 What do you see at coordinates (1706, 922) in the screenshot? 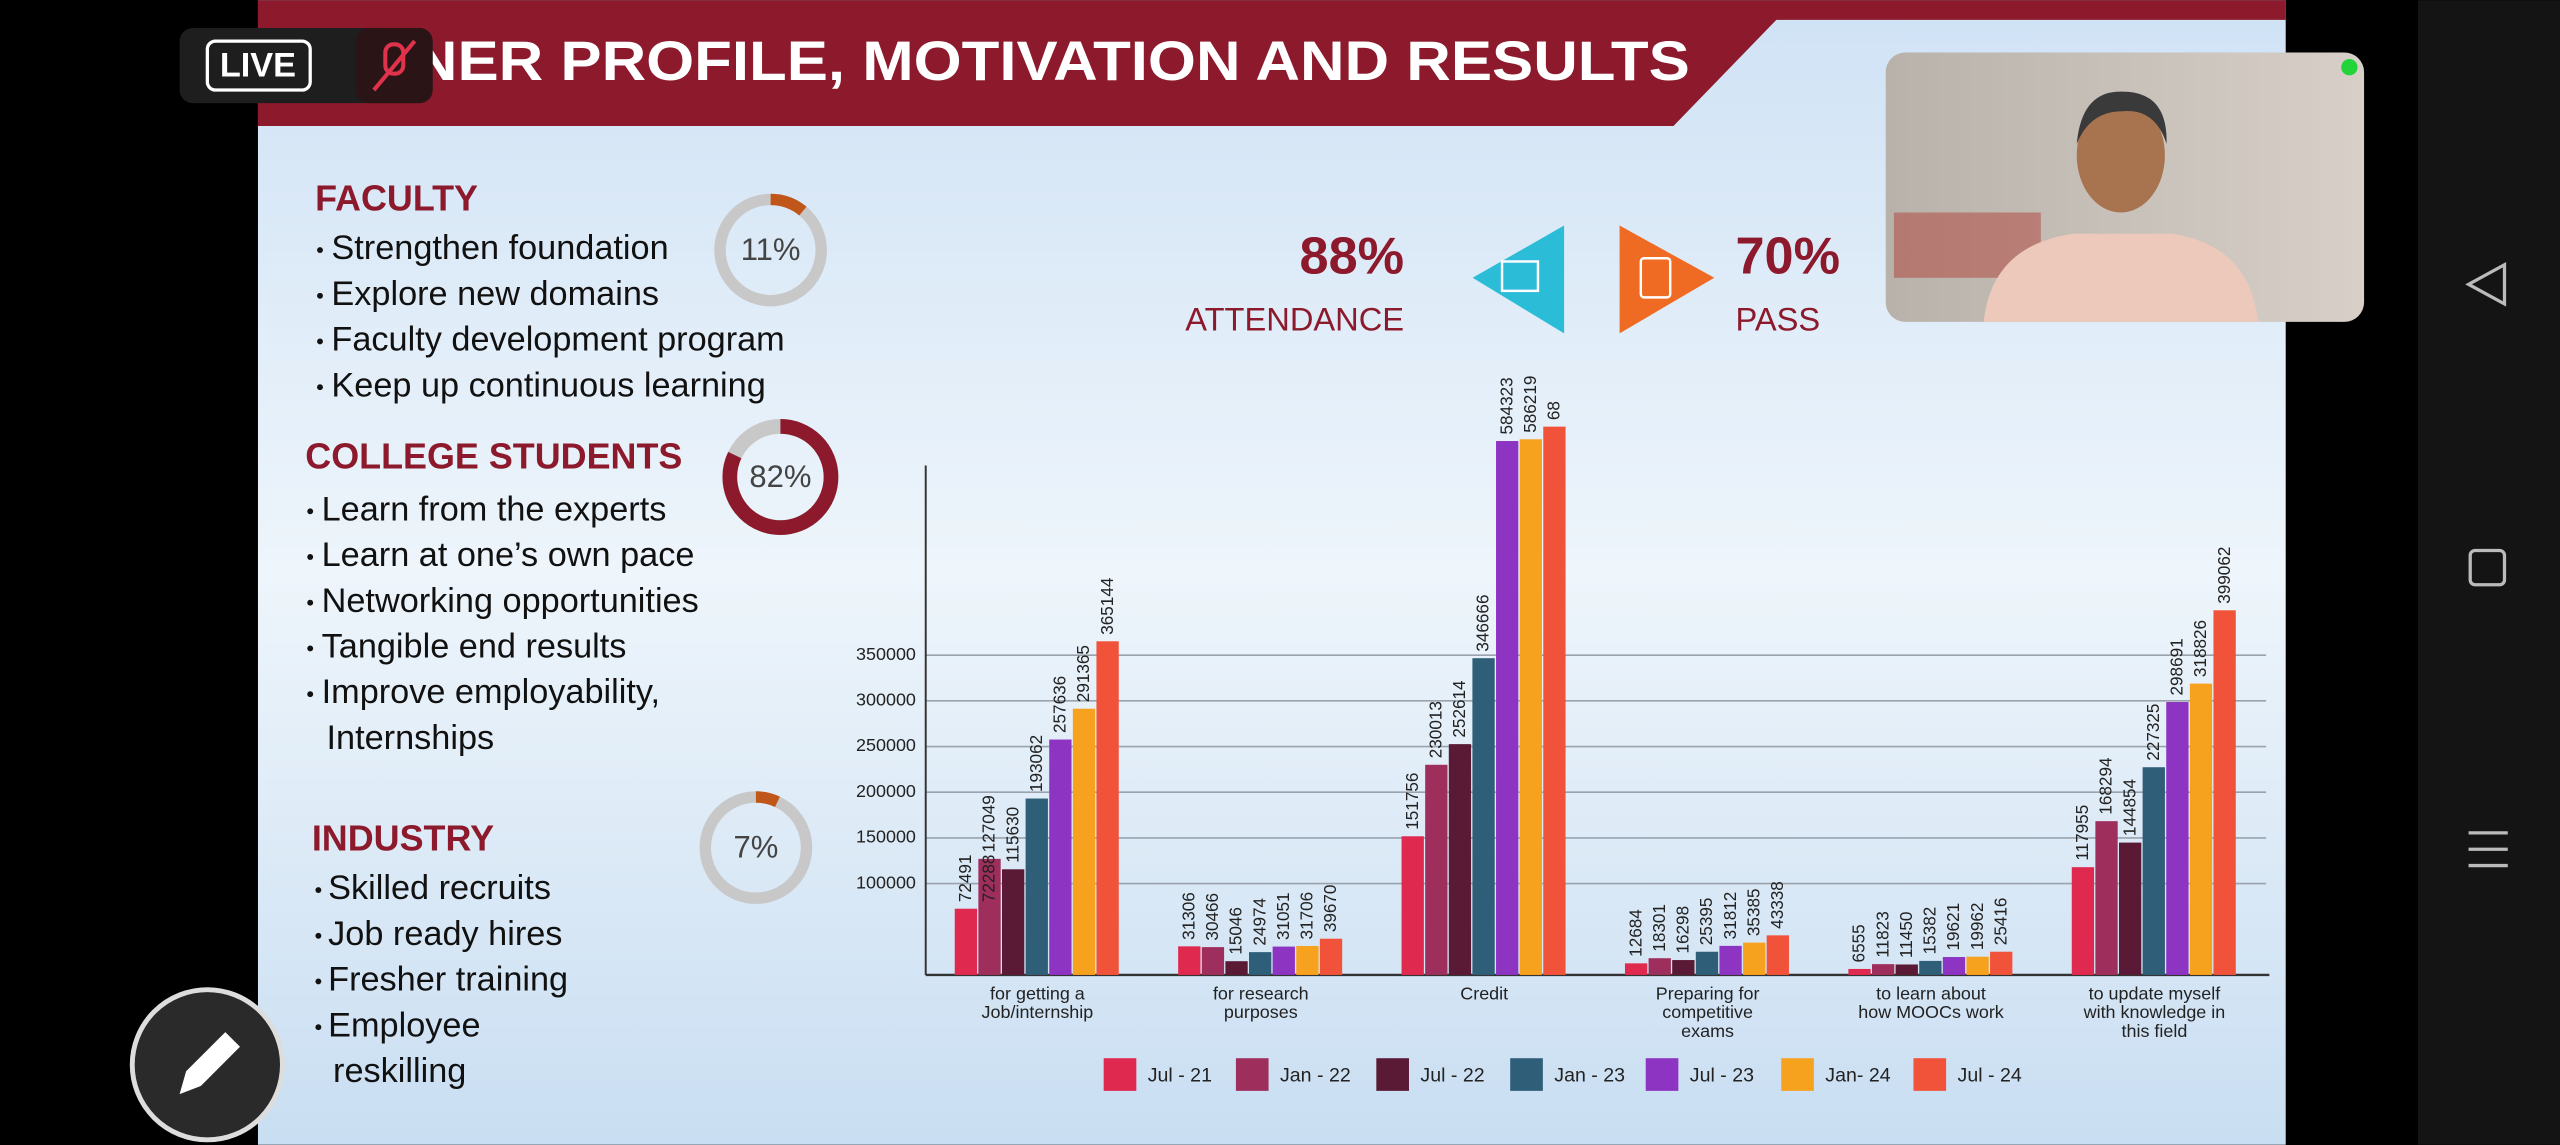
I see `value-label: 25395` at bounding box center [1706, 922].